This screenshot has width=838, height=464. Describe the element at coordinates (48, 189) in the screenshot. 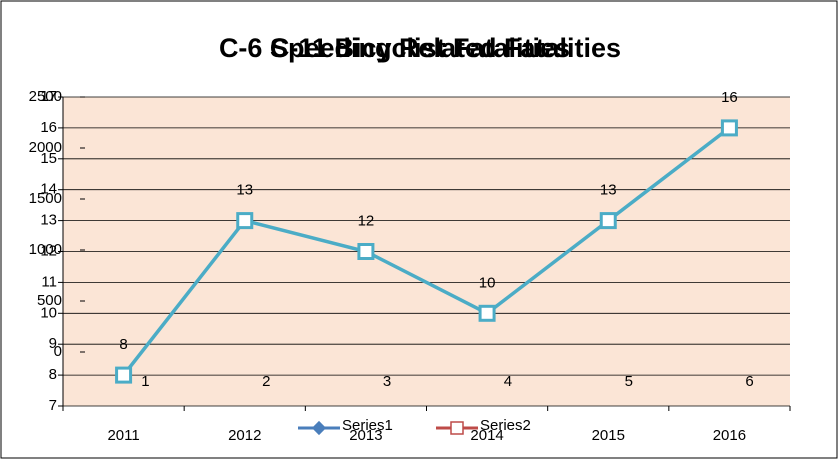

I see `y-tick-label: 14` at that location.